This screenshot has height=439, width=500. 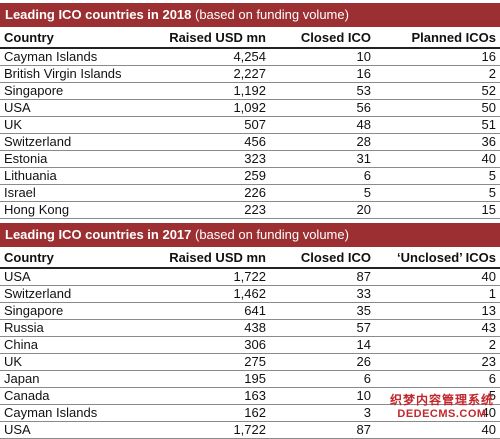 What do you see at coordinates (441, 400) in the screenshot?
I see `watermark-line-1: 织梦内容管理系统` at bounding box center [441, 400].